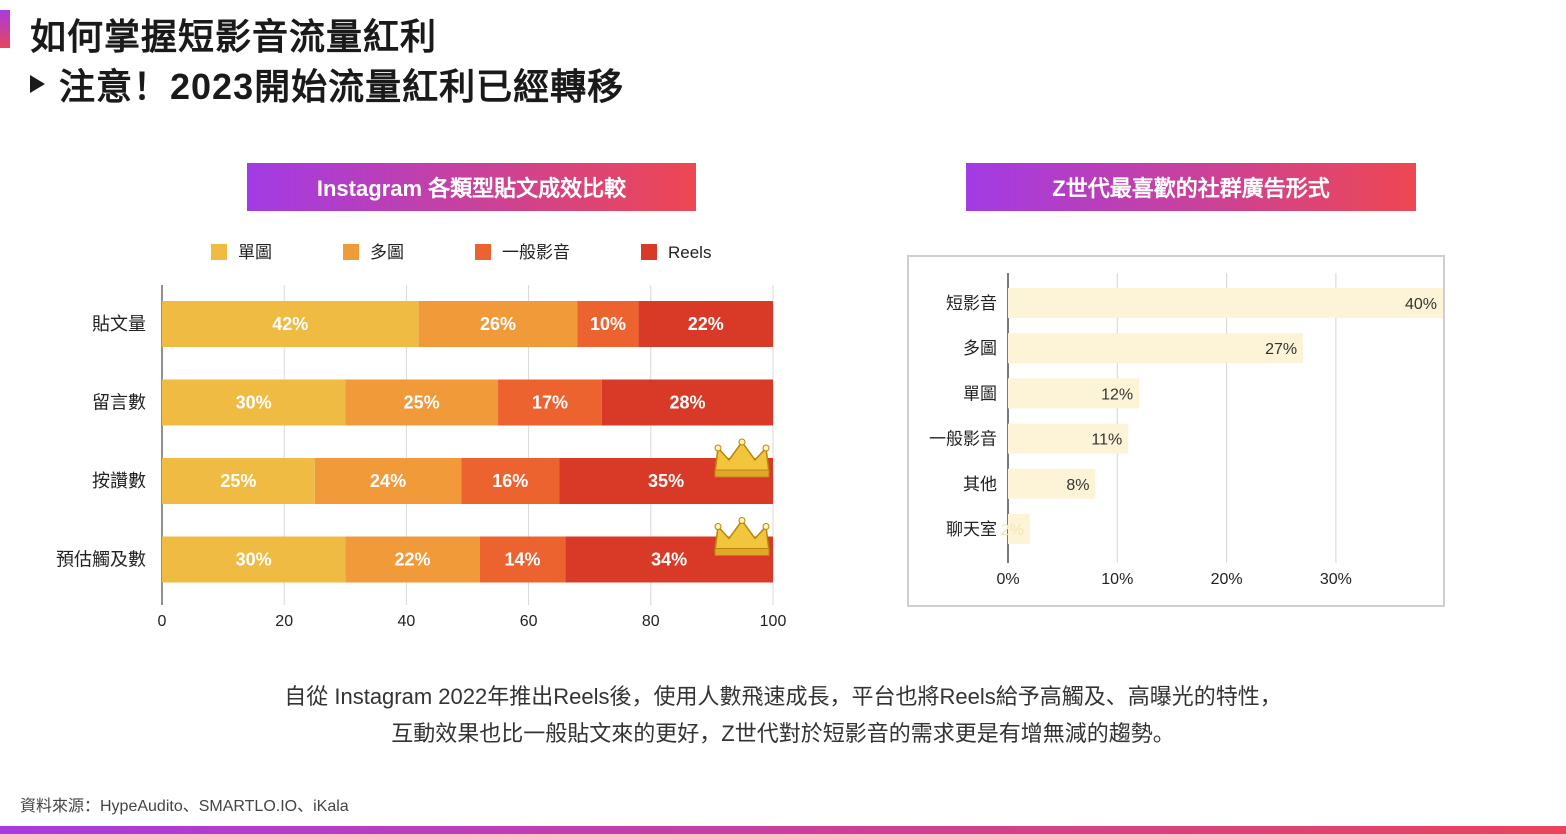 The image size is (1566, 834). I want to click on x-tick-label: 0%, so click(1007, 579).